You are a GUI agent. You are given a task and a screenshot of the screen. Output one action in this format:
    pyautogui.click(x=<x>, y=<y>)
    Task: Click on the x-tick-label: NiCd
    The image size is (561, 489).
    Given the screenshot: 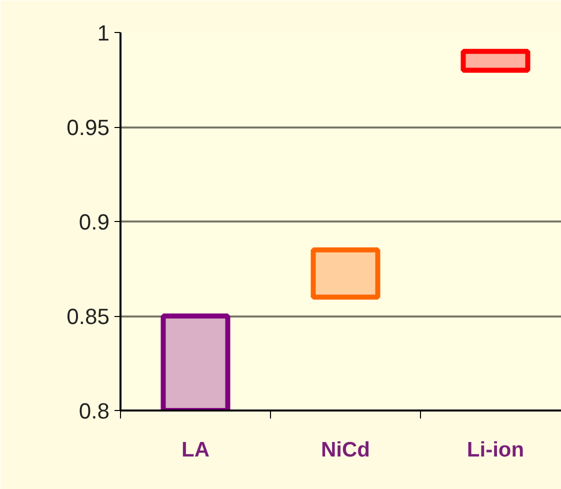 What is the action you would take?
    pyautogui.click(x=345, y=450)
    